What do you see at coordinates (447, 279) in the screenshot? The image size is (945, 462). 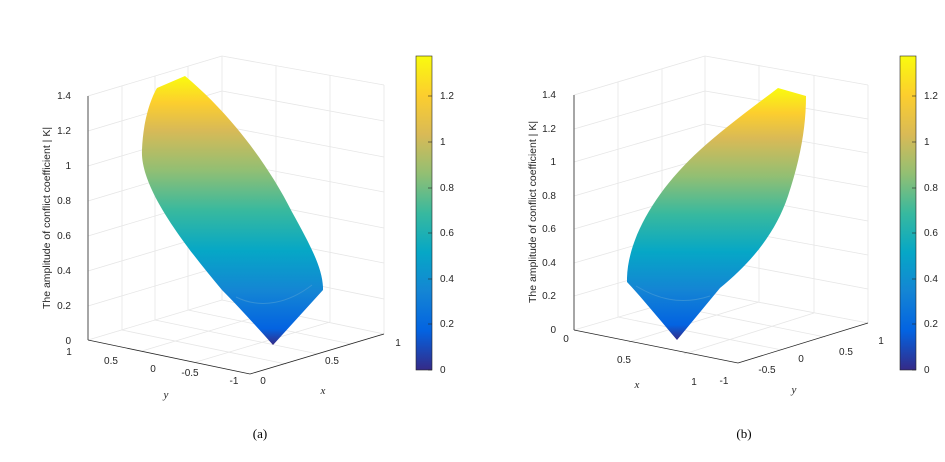 I see `panel-a-colorbar-label: 0.4` at bounding box center [447, 279].